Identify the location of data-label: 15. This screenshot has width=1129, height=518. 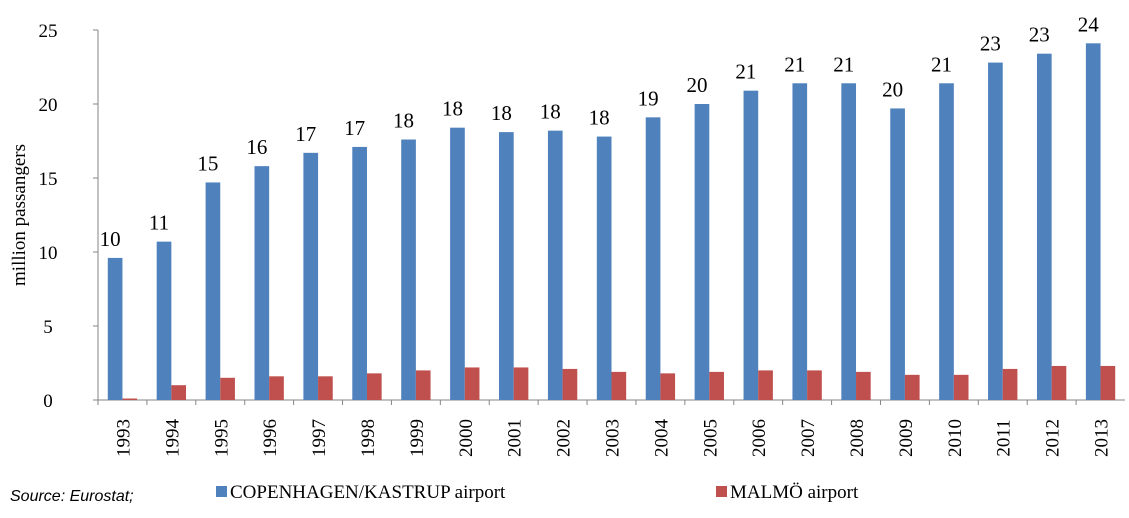
(207, 163).